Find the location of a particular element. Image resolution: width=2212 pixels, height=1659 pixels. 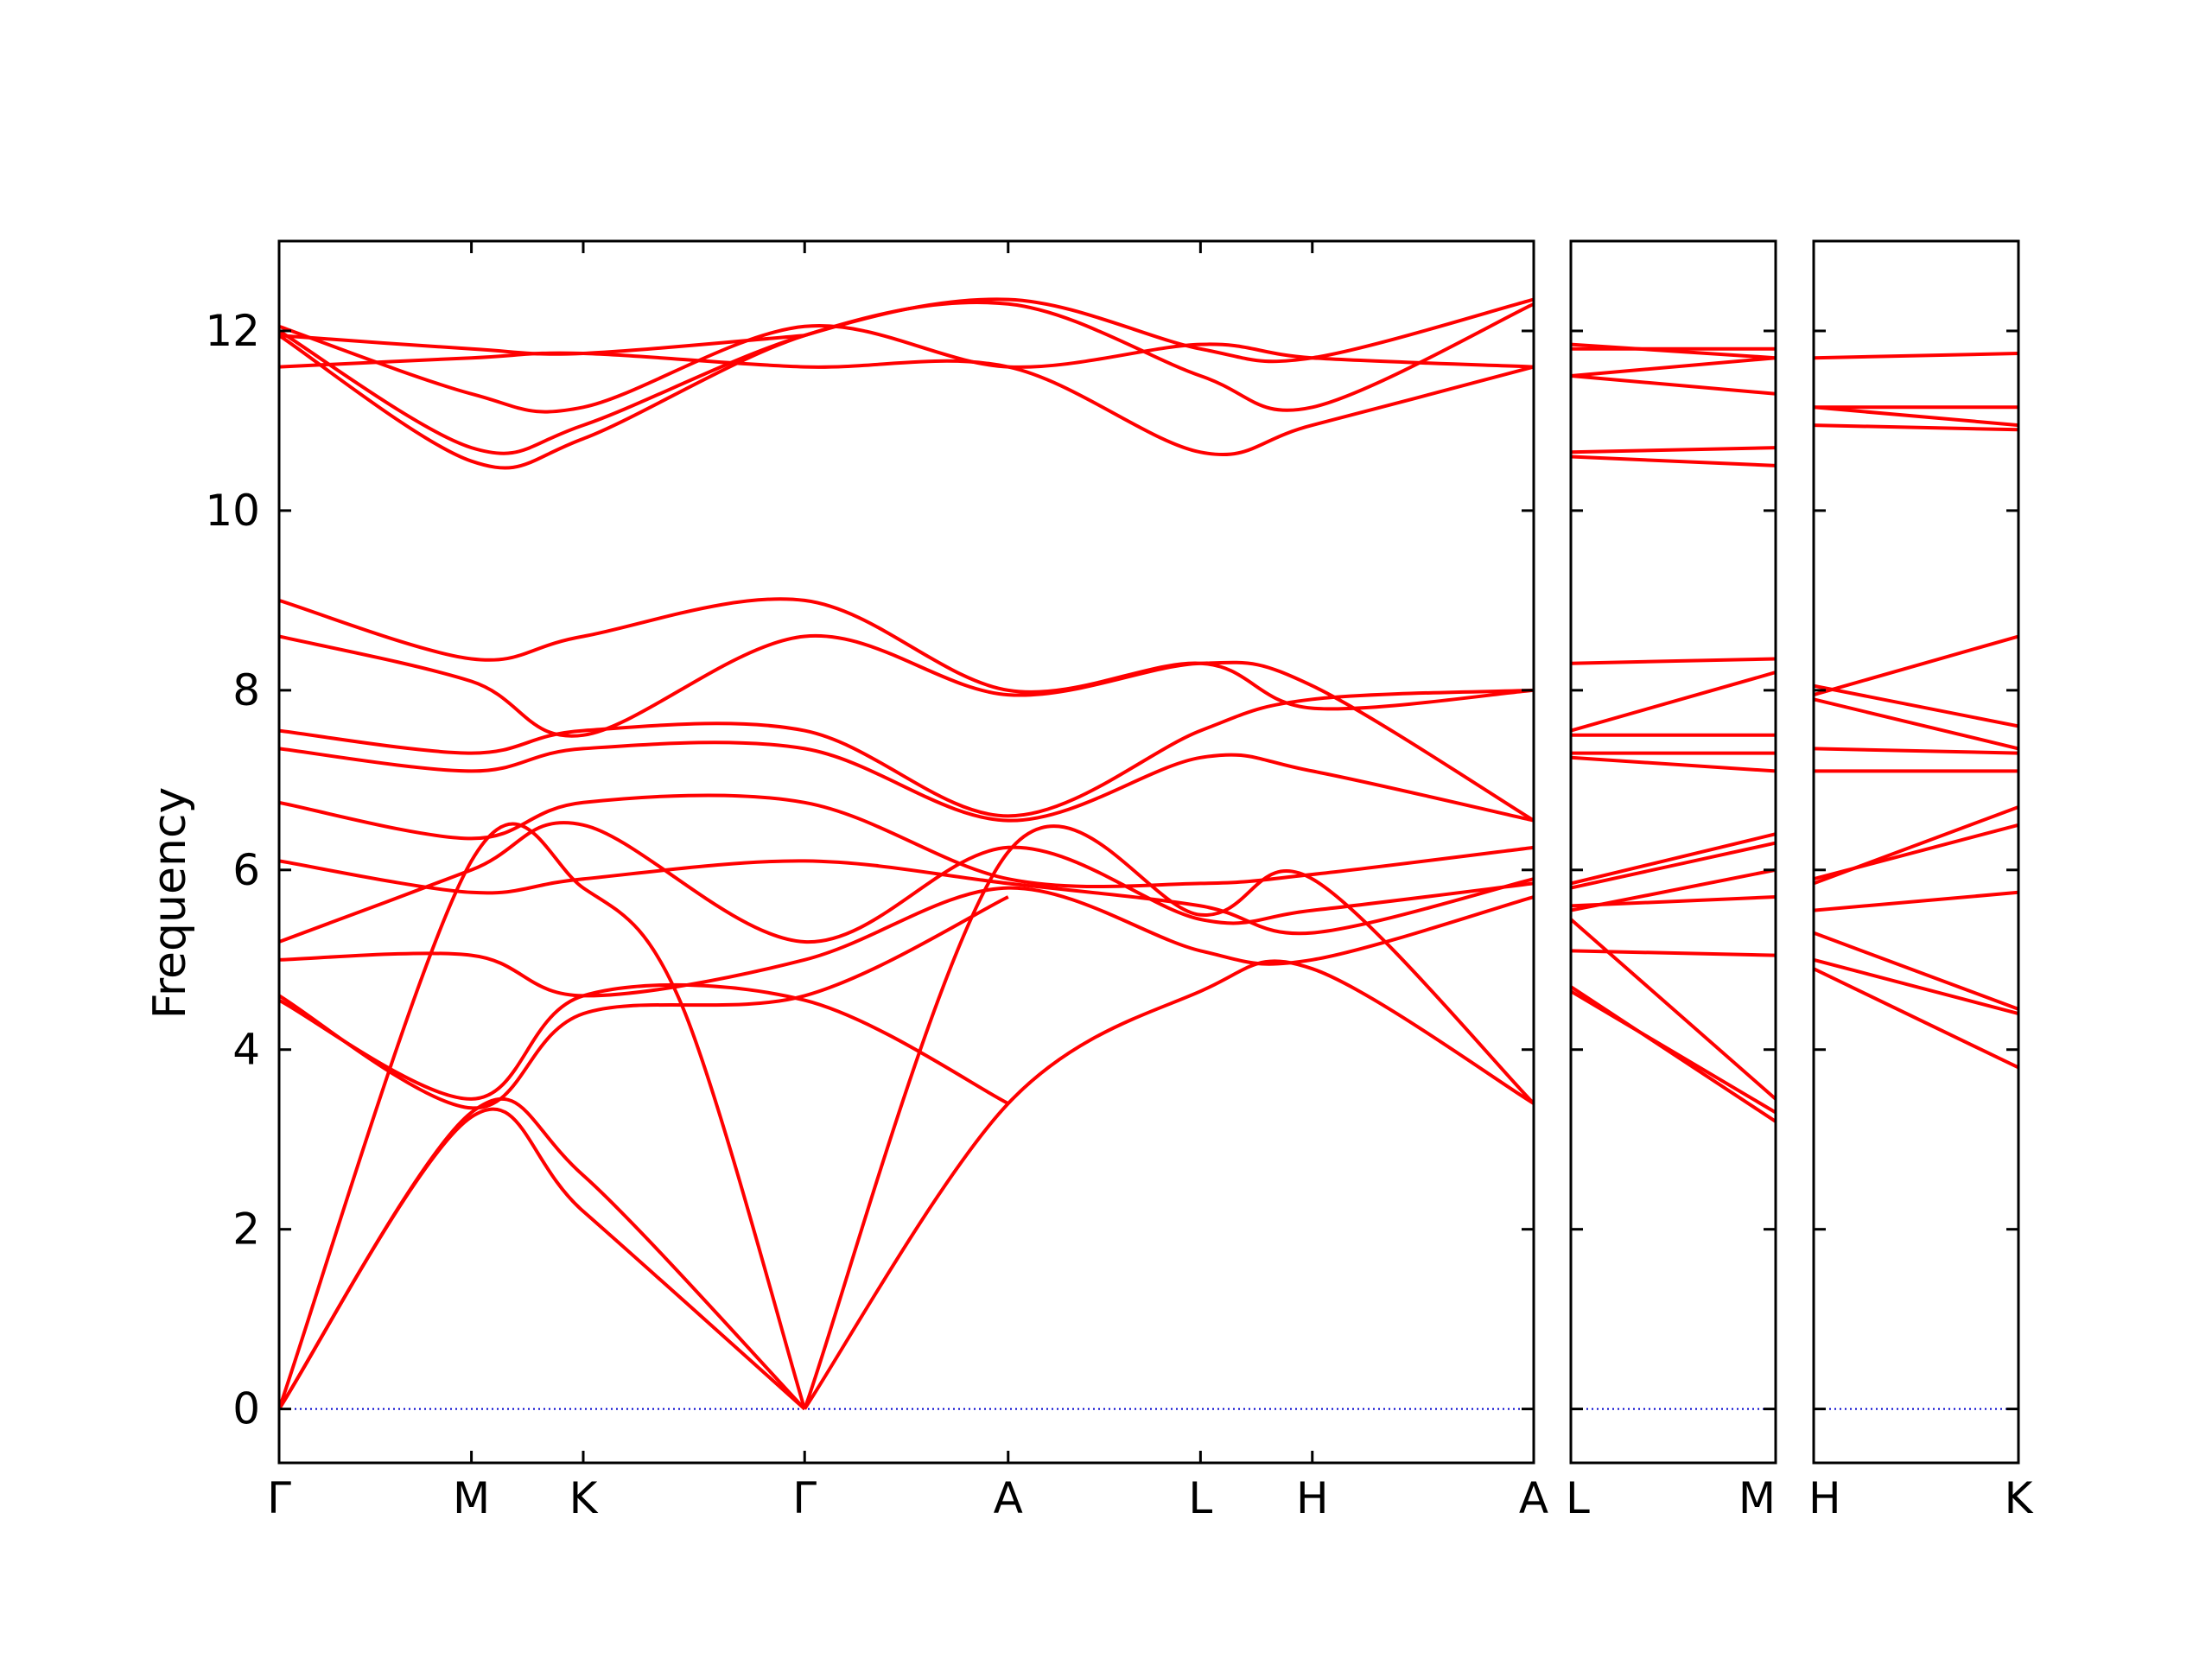

y-tick-label: 4 is located at coordinates (246, 1050).